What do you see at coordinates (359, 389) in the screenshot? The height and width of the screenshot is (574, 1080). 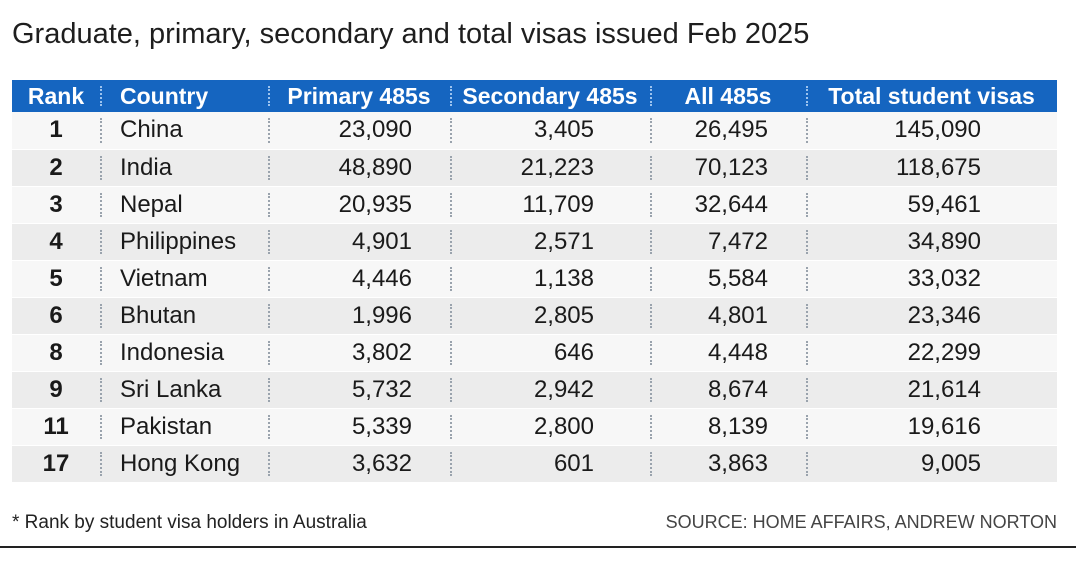 I see `cell-primary-485s: 5,732` at bounding box center [359, 389].